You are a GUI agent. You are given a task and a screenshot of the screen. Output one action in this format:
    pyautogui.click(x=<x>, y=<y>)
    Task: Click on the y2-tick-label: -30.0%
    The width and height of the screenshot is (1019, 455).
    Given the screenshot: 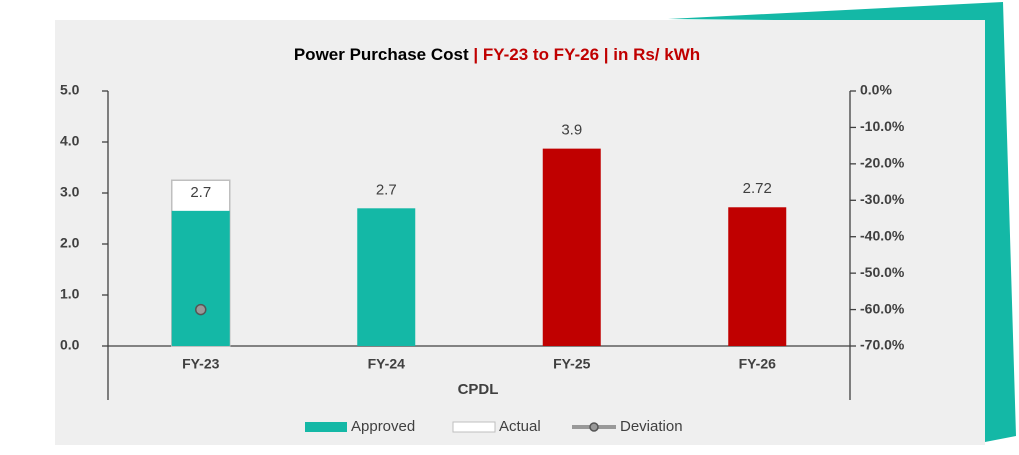 What is the action you would take?
    pyautogui.click(x=882, y=199)
    